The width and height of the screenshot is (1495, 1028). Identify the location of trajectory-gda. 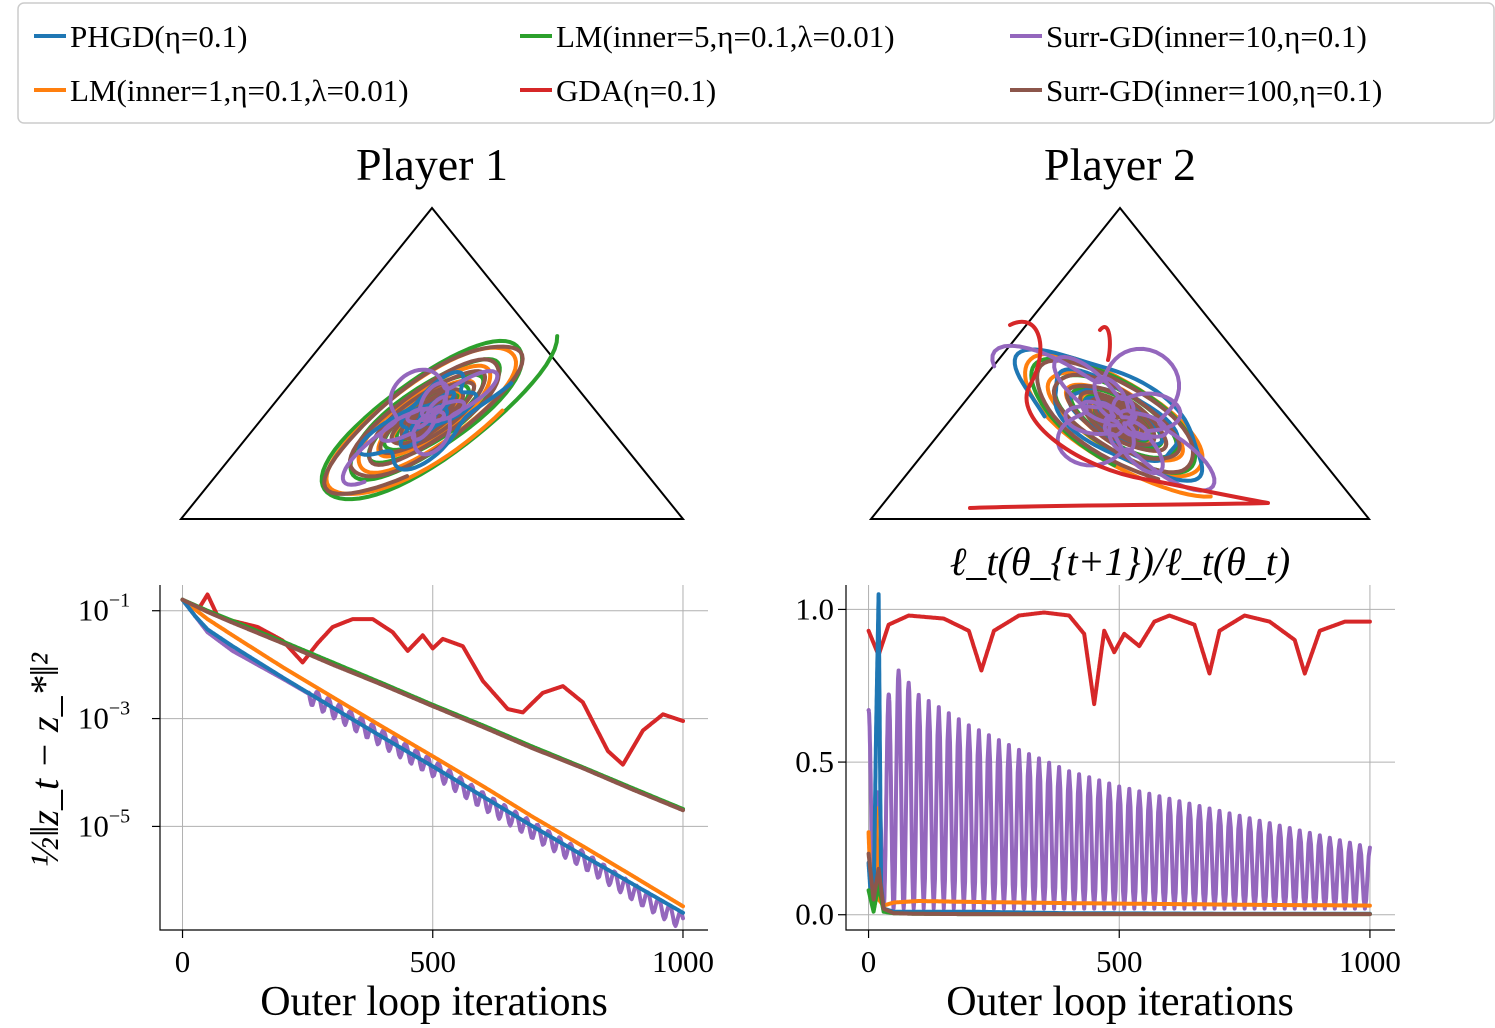
(1119, 414).